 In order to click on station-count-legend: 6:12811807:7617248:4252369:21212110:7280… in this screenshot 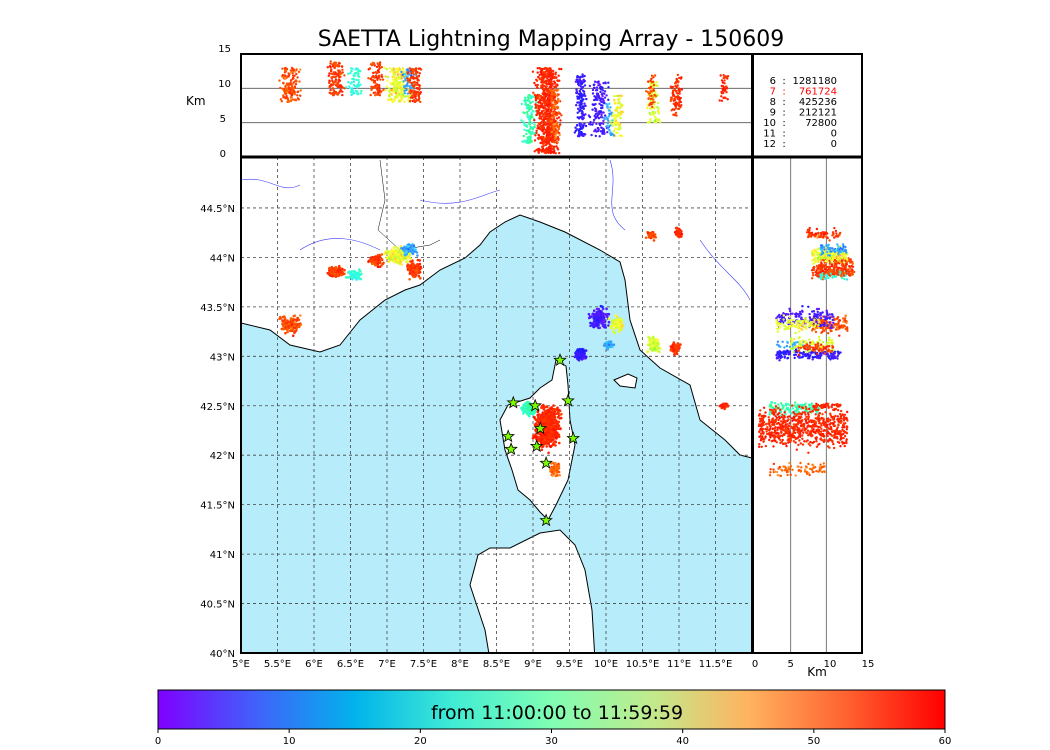, I will do `click(800, 113)`.